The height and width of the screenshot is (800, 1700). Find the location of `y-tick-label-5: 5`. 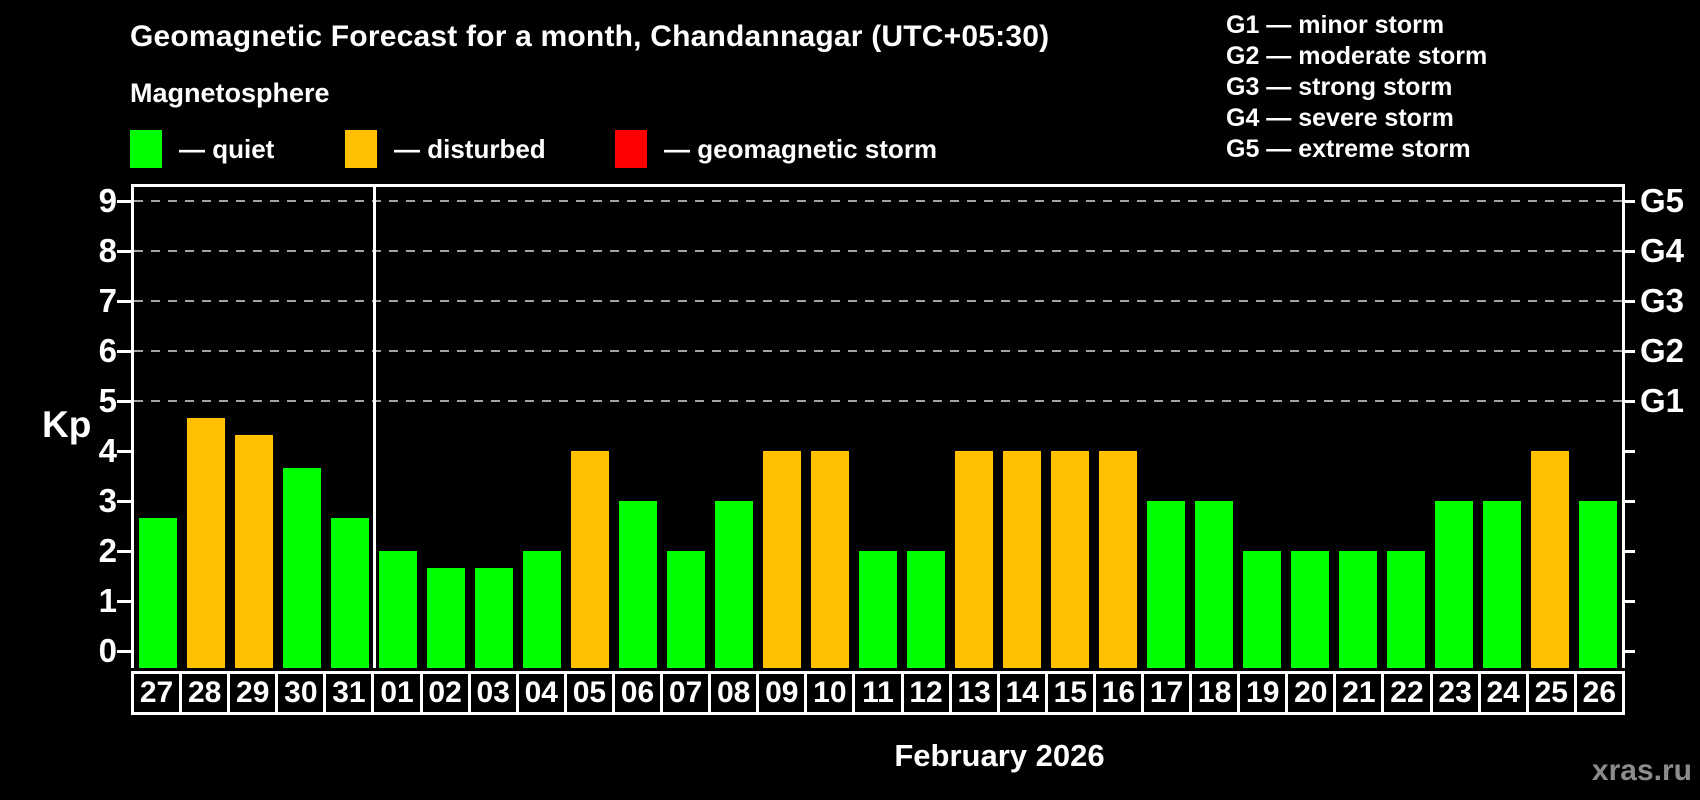

y-tick-label-5: 5 is located at coordinates (107, 400).